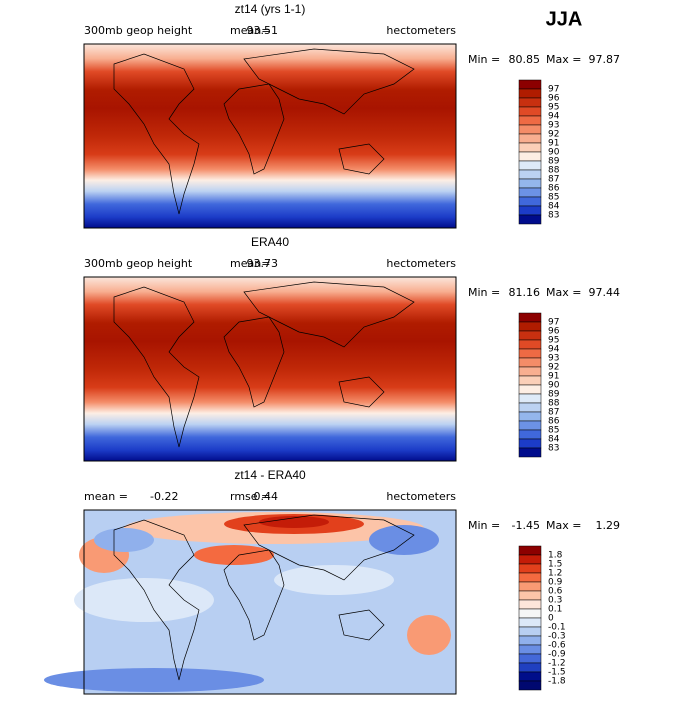  I want to click on colorbar-label: -1.2, so click(557, 664).